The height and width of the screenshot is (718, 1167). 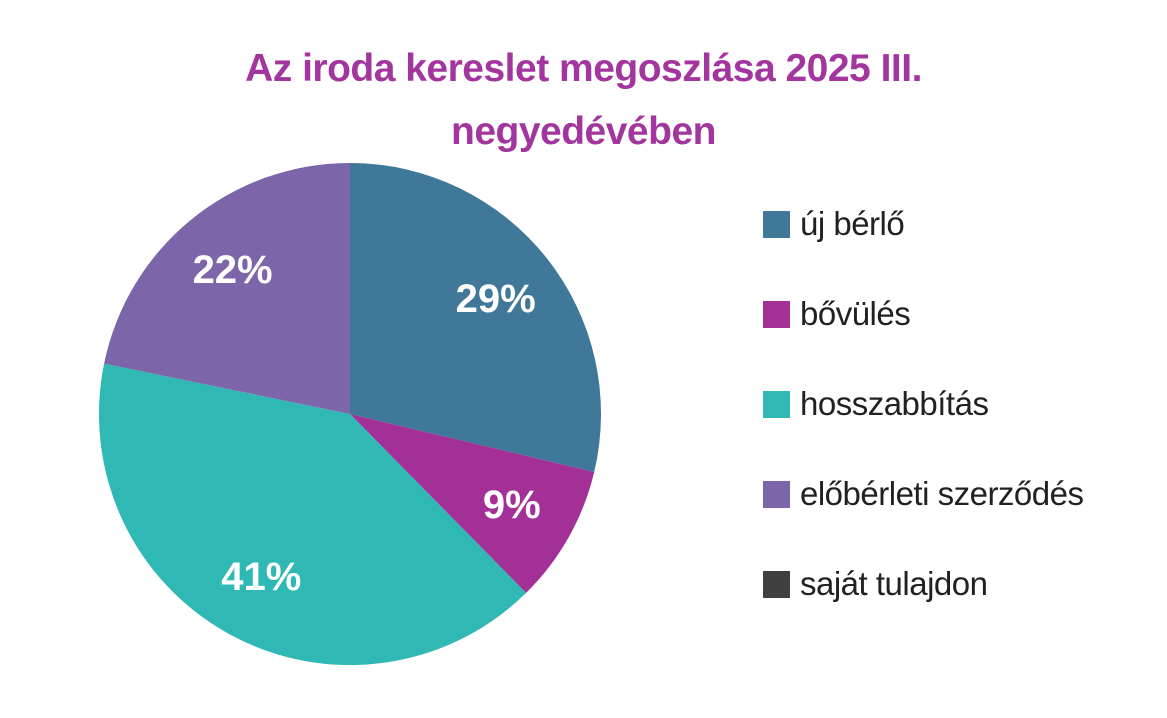 I want to click on pie-slice-eloberleti-szerzodes, so click(x=227, y=288).